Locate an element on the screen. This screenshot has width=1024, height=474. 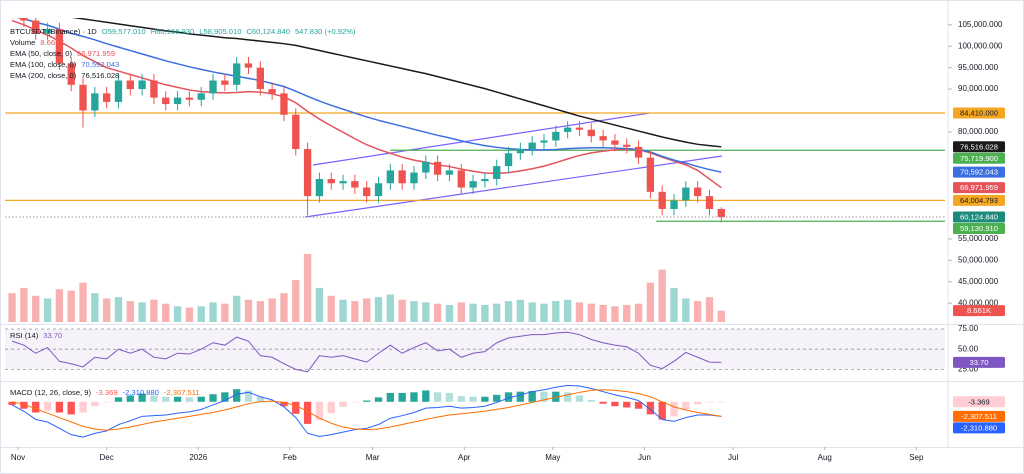
legend-ohlc: H60,166.930 is located at coordinates (173, 31).